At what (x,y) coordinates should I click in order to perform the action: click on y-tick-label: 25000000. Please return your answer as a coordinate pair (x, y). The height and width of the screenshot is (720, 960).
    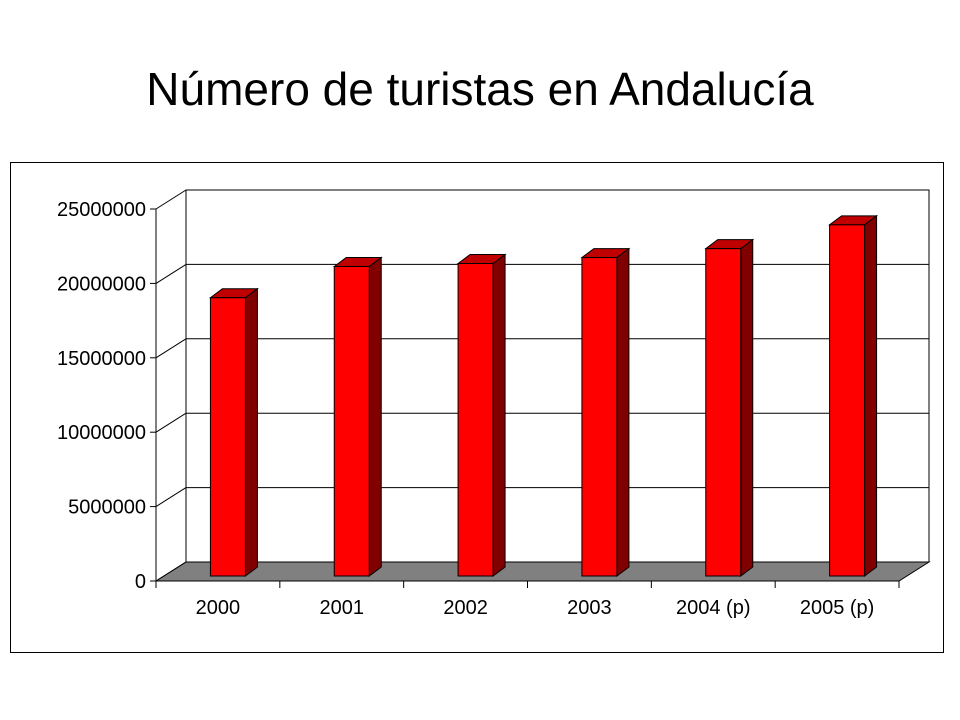
    Looking at the image, I should click on (101, 210).